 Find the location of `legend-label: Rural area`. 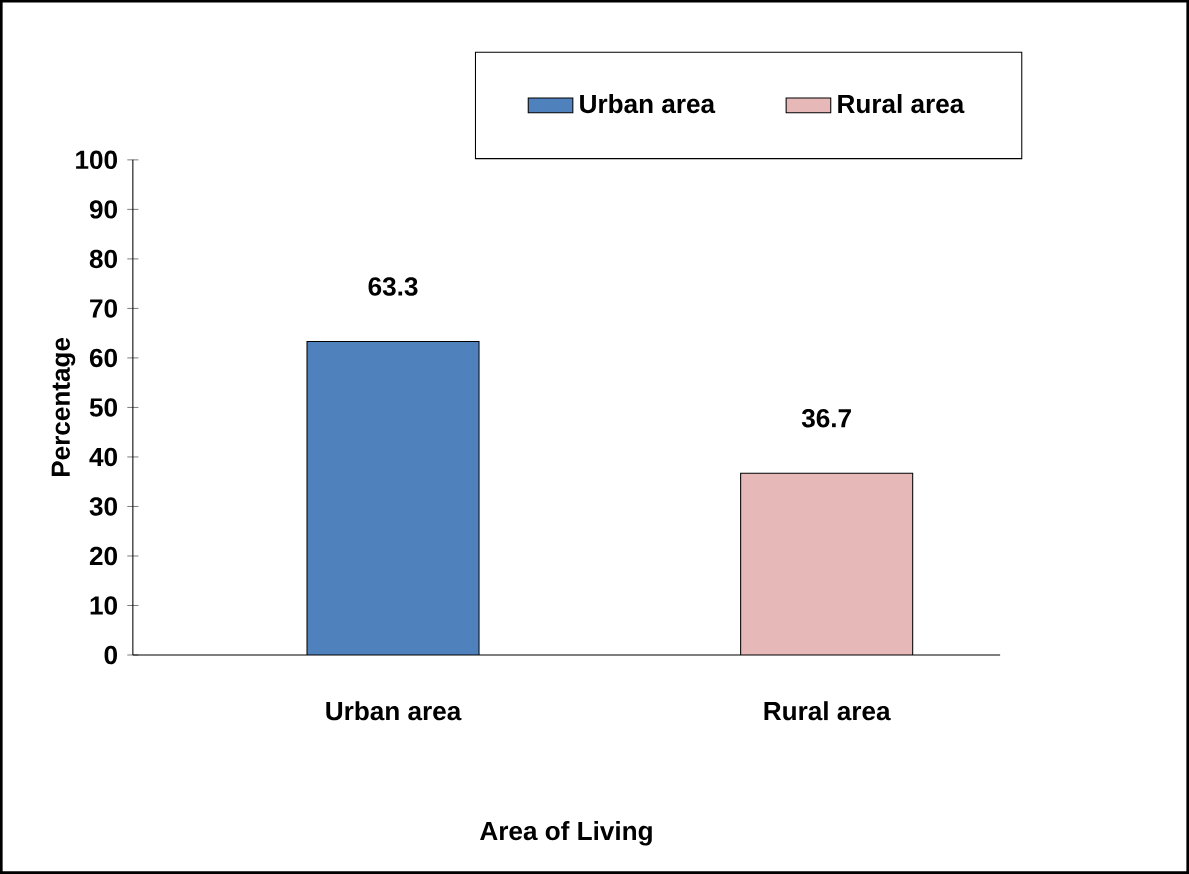

legend-label: Rural area is located at coordinates (901, 104).